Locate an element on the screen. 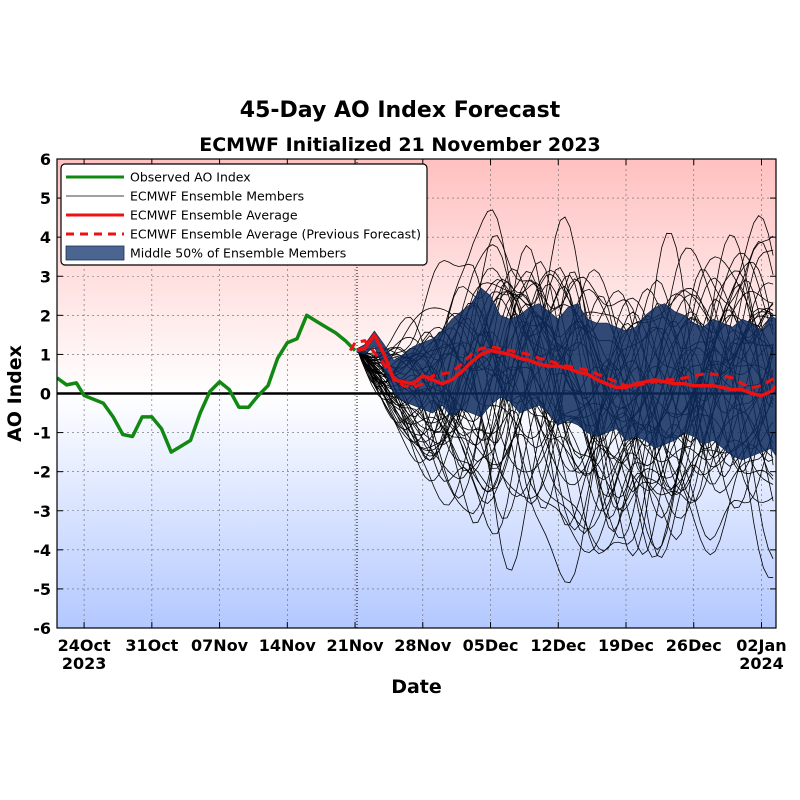 This screenshot has width=800, height=800. y-tick-label: 4 is located at coordinates (45, 237).